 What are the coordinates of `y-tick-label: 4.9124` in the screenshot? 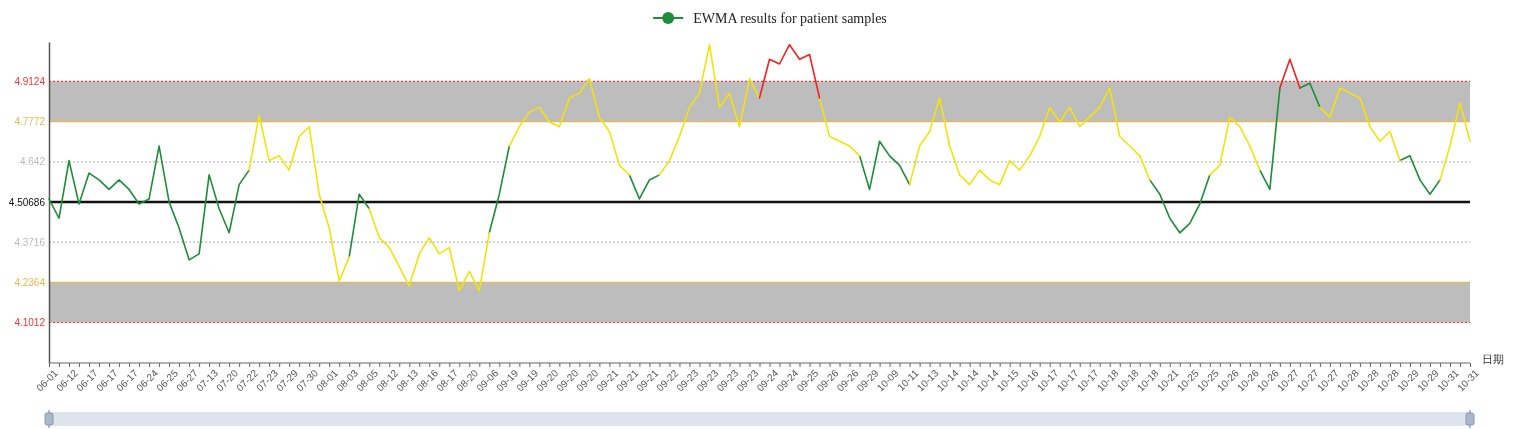 It's located at (30, 82).